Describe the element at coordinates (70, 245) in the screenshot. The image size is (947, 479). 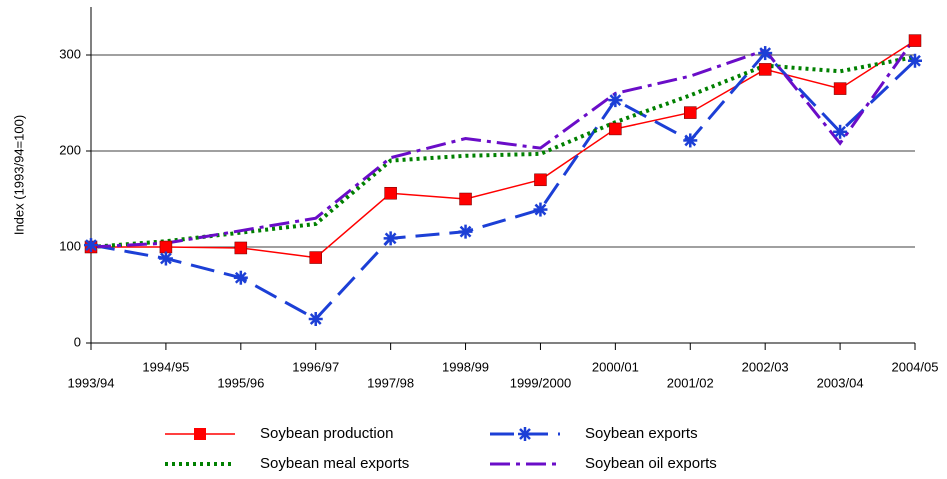
I see `y-tick-label: 100` at that location.